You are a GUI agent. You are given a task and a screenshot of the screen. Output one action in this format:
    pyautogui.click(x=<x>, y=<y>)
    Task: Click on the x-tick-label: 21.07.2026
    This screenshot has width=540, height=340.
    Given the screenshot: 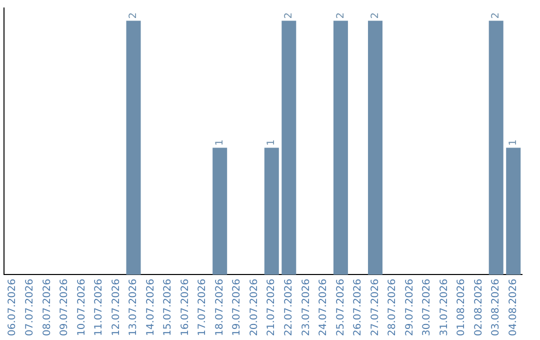 What is the action you would take?
    pyautogui.click(x=272, y=307)
    